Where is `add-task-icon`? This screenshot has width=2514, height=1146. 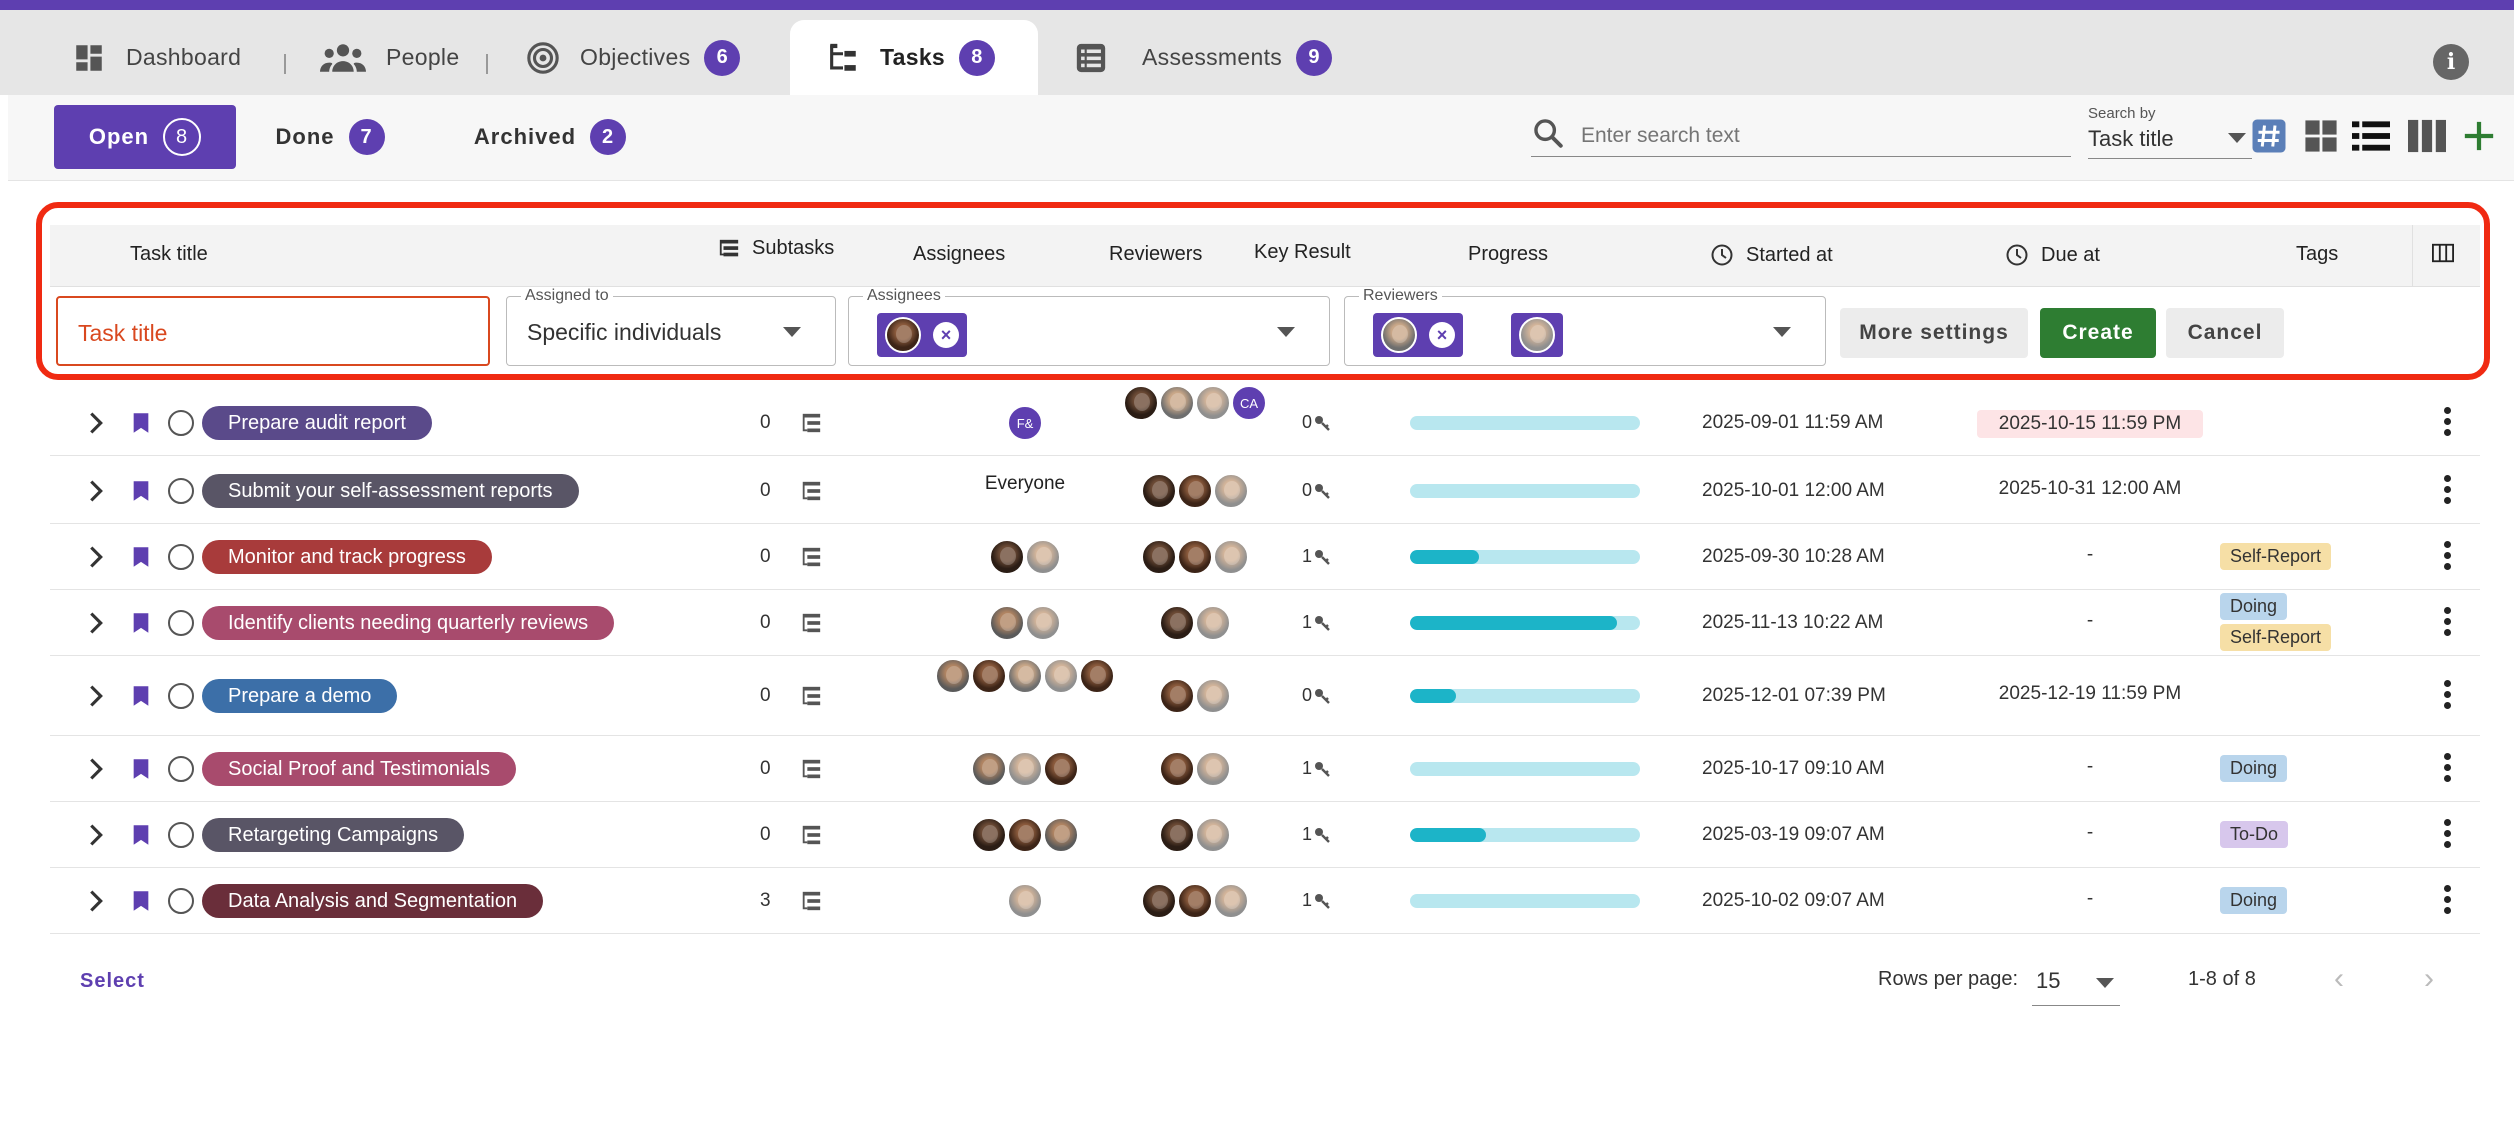
add-task-icon is located at coordinates (2479, 136).